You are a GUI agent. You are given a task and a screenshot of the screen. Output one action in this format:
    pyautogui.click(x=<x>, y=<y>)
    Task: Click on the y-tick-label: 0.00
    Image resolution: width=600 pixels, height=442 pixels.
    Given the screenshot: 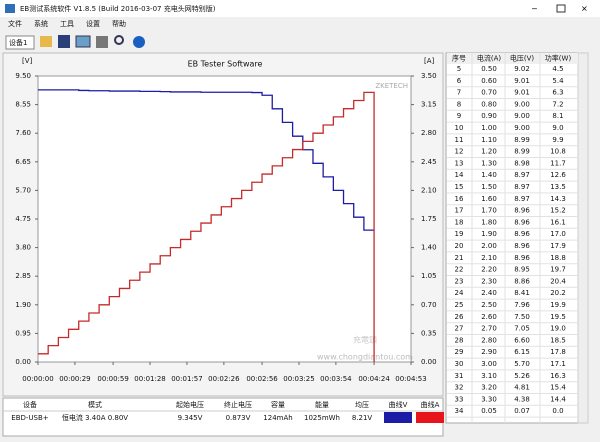 What is the action you would take?
    pyautogui.click(x=23, y=362)
    